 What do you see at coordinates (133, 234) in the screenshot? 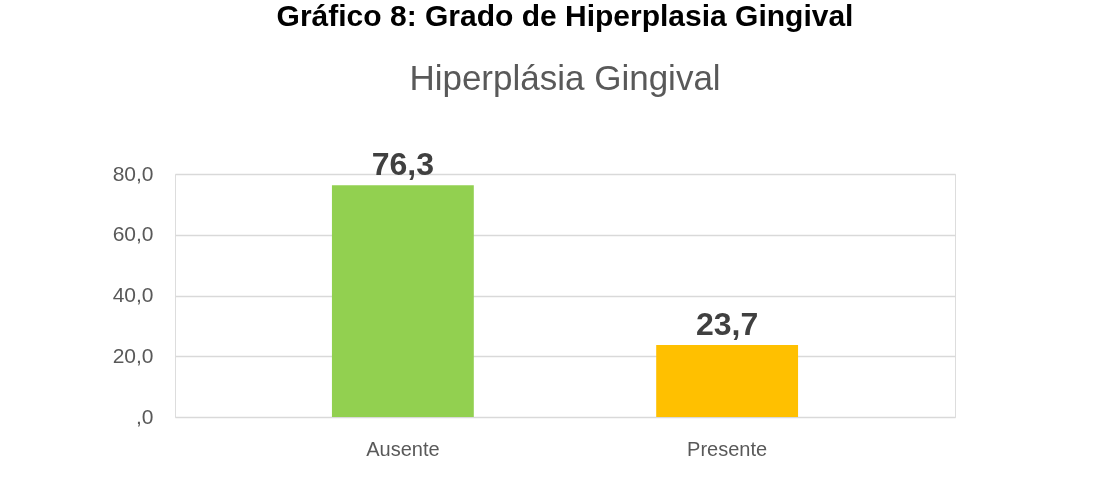
I see `y-tick-label: 60,0` at bounding box center [133, 234].